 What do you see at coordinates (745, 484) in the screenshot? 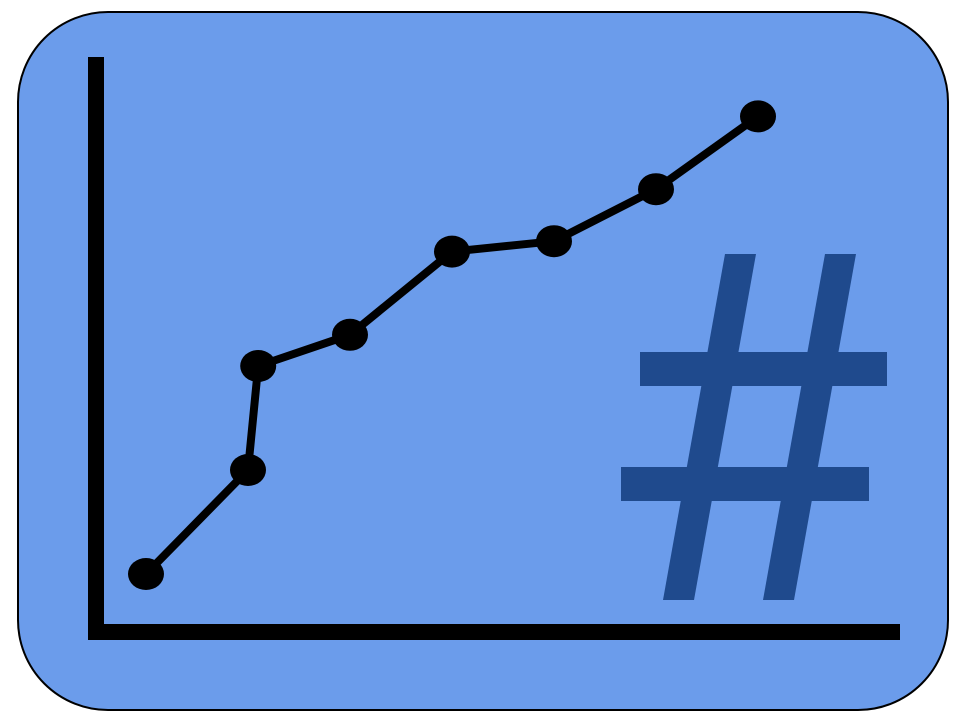
I see `hash-bar-bottom` at bounding box center [745, 484].